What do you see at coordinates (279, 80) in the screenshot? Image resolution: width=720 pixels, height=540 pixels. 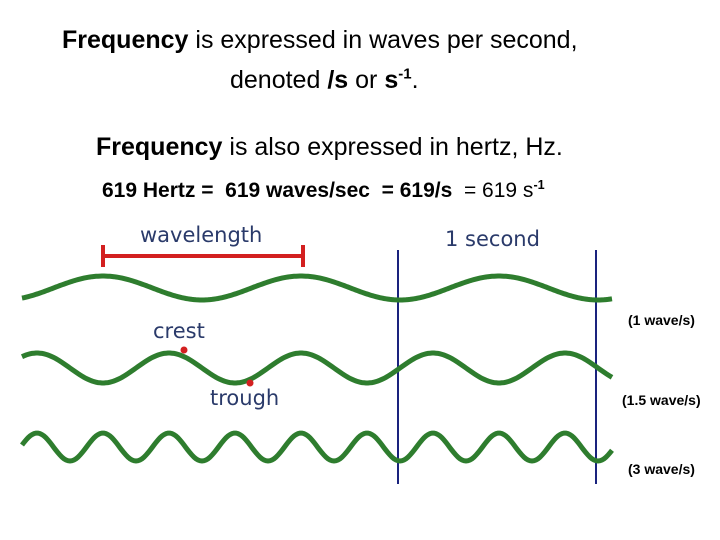 I see `heading-line-2-pre: denoted` at bounding box center [279, 80].